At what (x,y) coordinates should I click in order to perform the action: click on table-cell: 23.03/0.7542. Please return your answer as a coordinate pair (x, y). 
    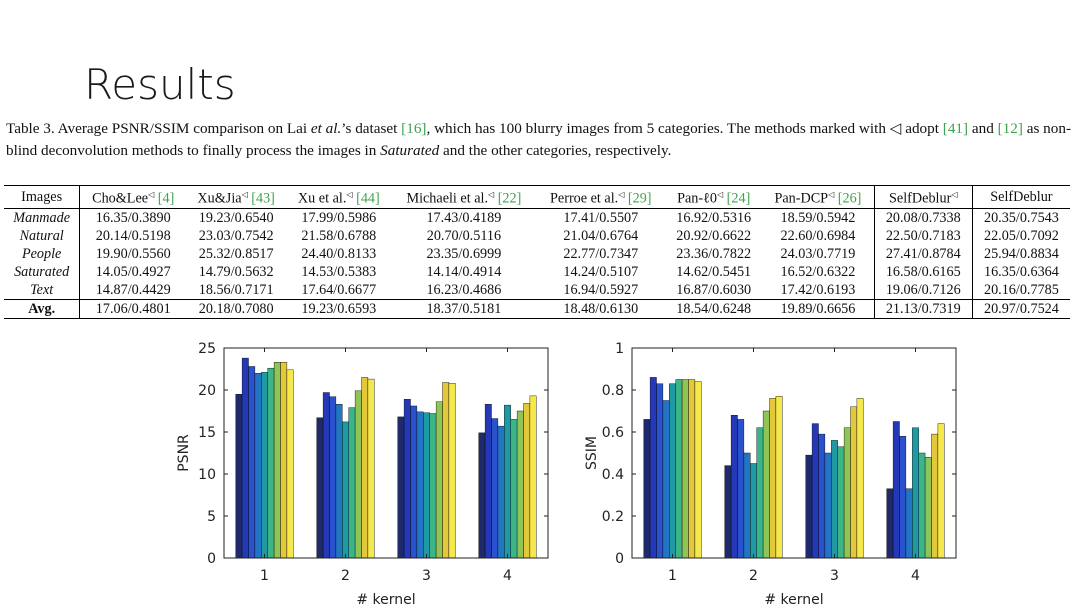
    Looking at the image, I should click on (236, 235).